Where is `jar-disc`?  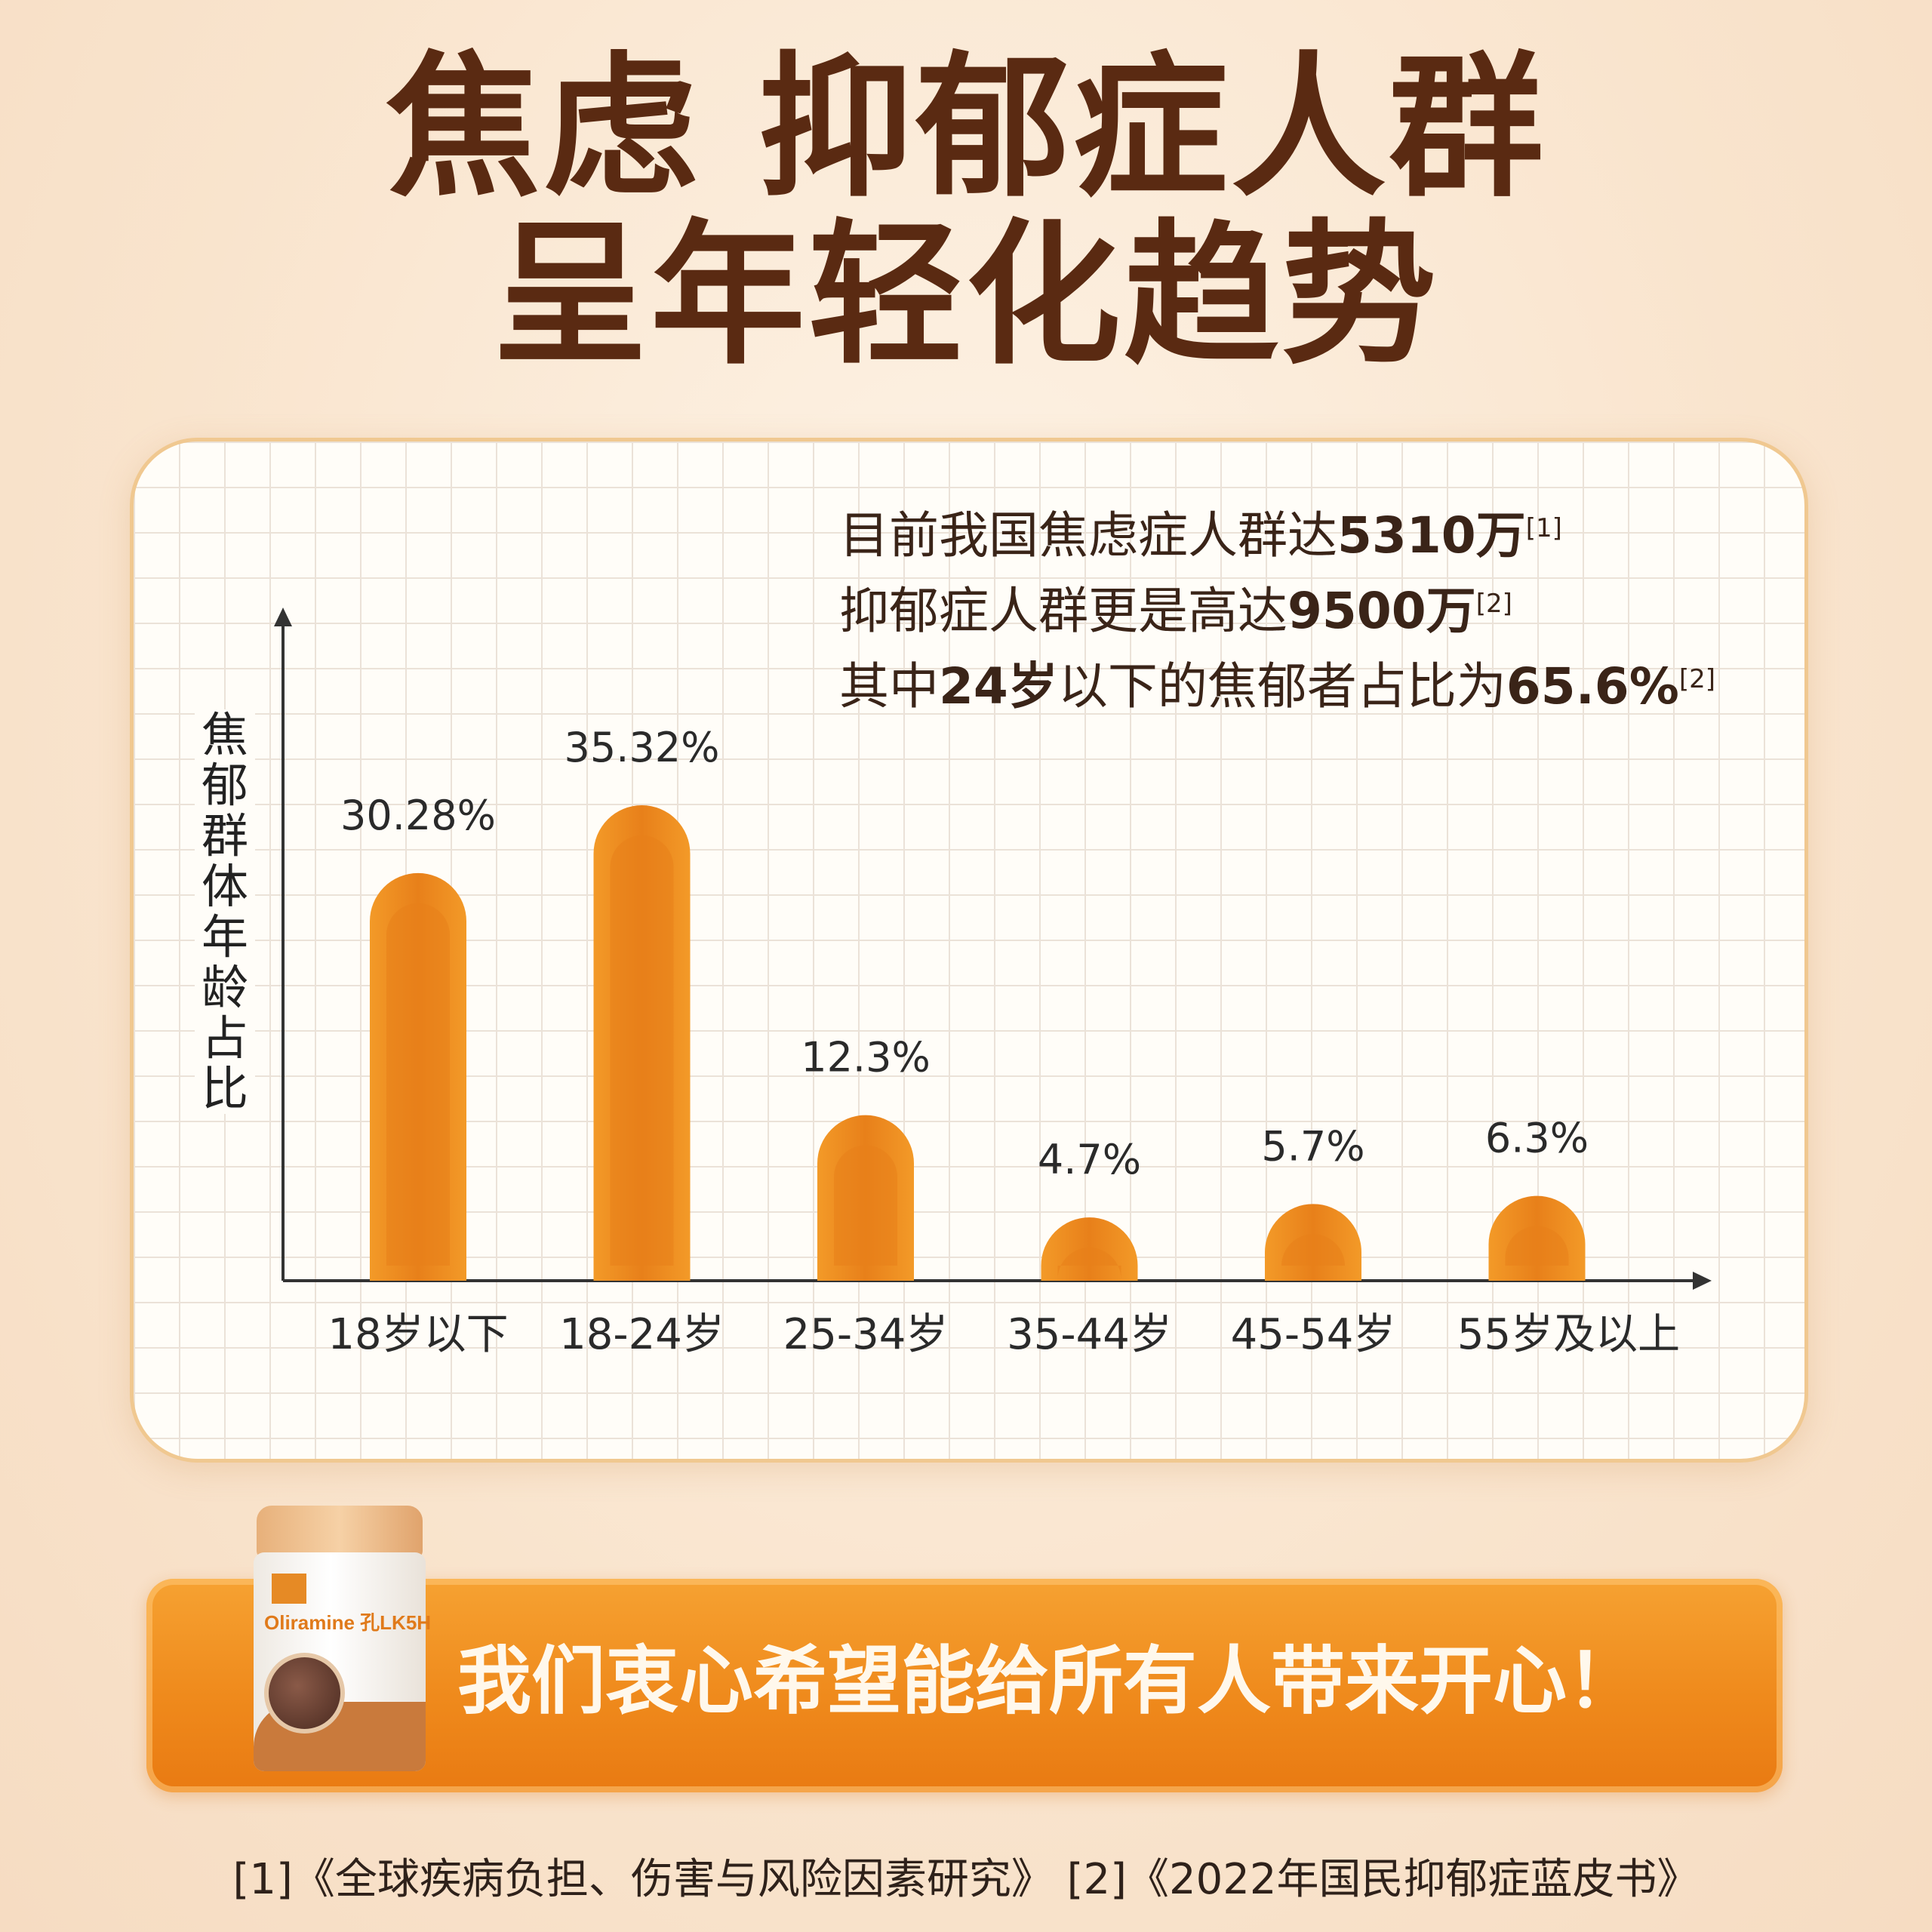
jar-disc is located at coordinates (304, 1693).